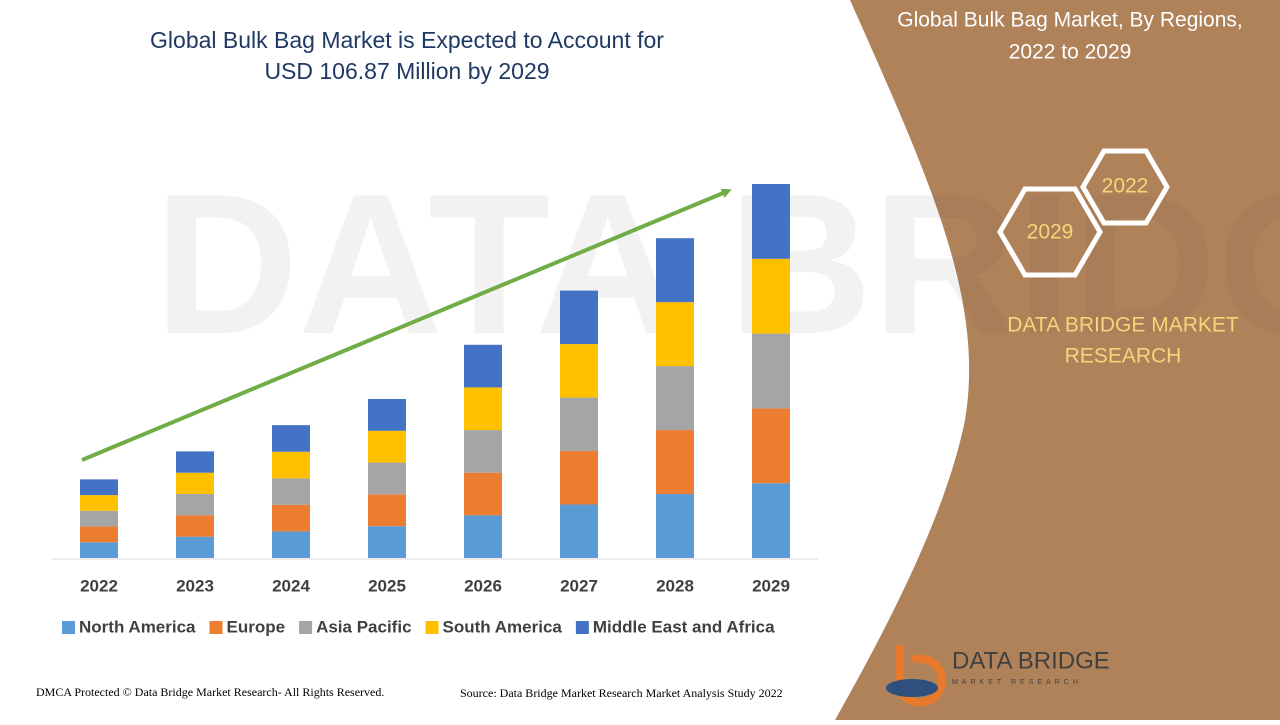 This screenshot has width=1280, height=725. I want to click on x-tick-label: 2029, so click(771, 585).